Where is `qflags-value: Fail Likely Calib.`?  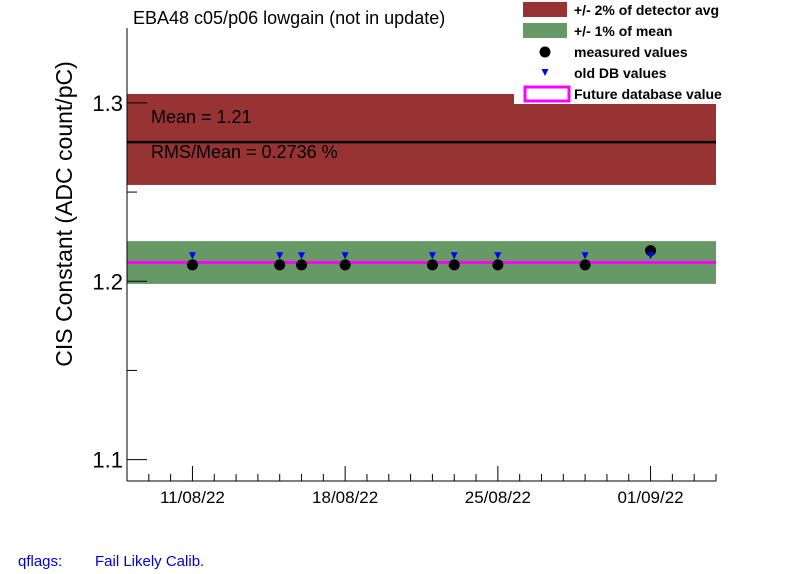 qflags-value: Fail Likely Calib. is located at coordinates (150, 561).